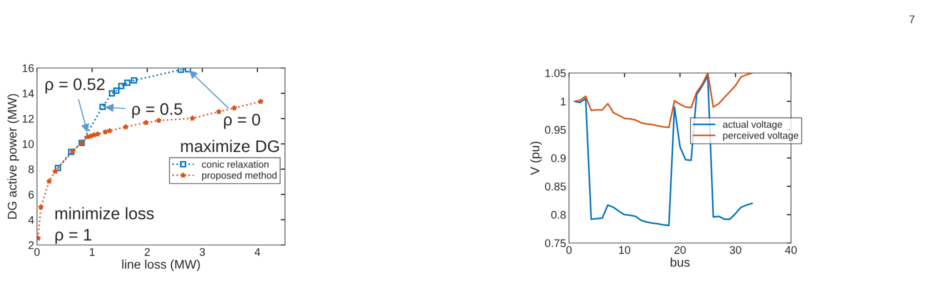  Describe the element at coordinates (28, 68) in the screenshot. I see `y-tick-label: 16` at that location.